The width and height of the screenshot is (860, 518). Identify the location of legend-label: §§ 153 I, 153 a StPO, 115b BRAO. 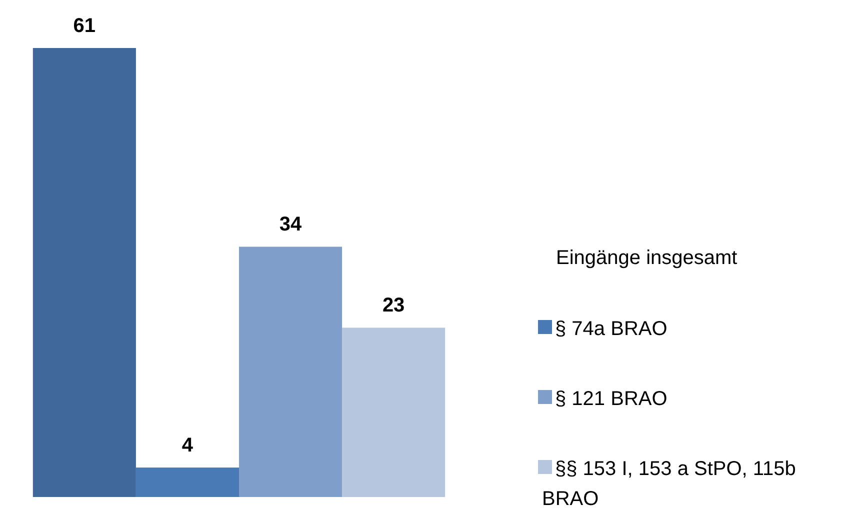
(669, 484).